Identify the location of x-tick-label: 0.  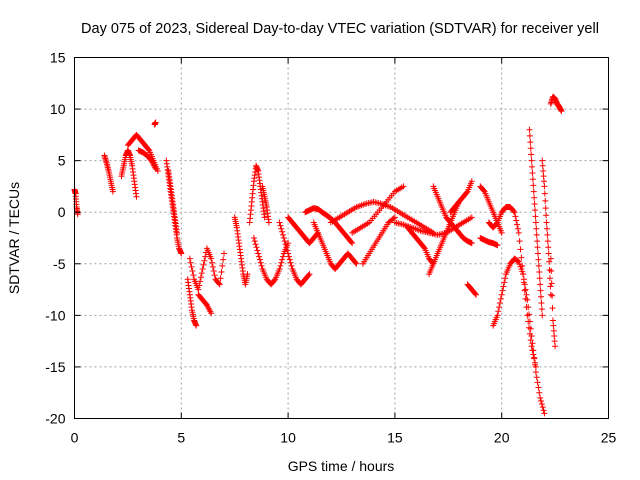
(75, 438).